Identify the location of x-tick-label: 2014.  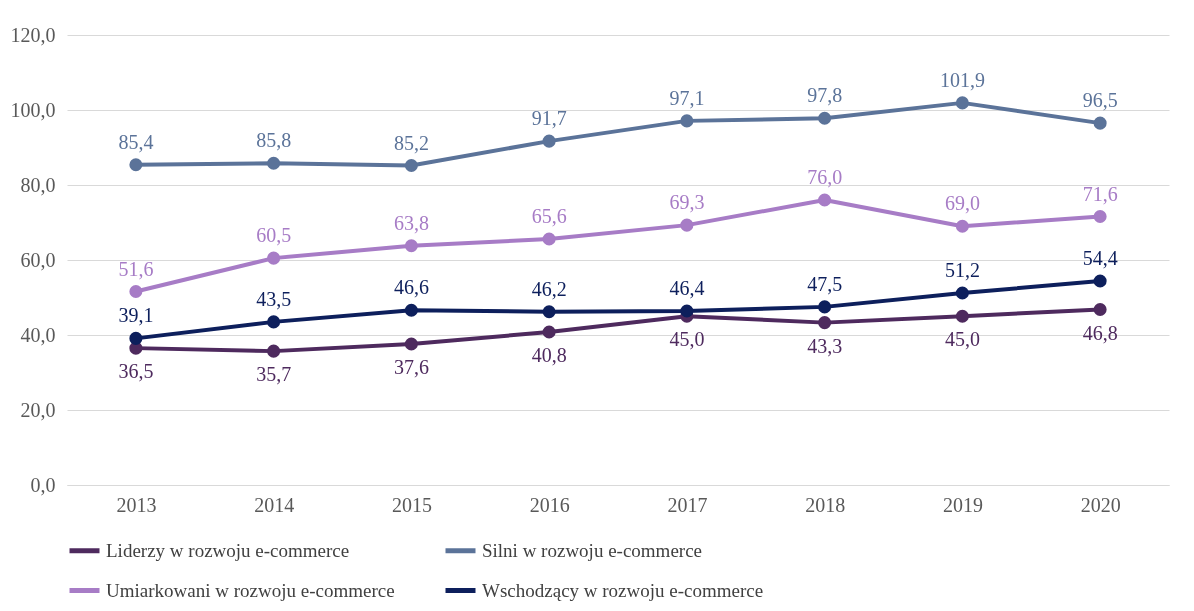
(274, 504).